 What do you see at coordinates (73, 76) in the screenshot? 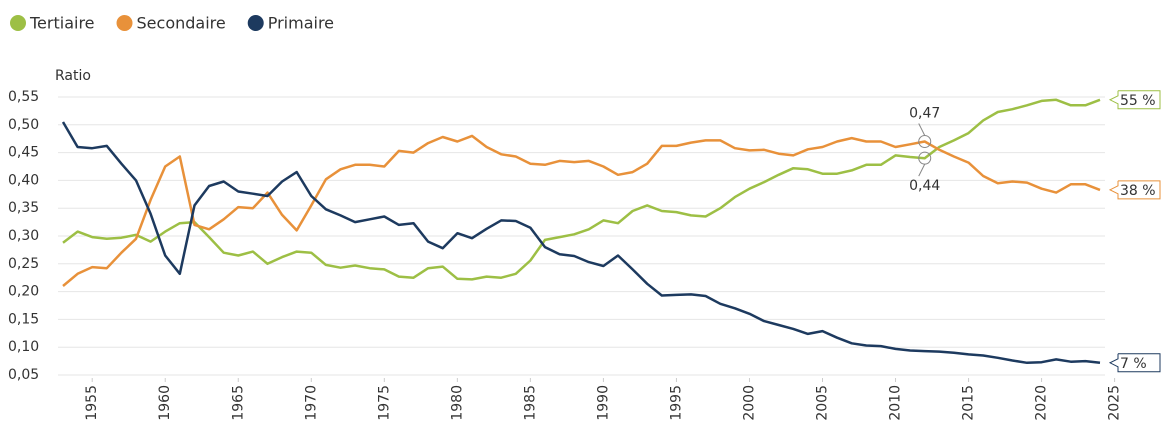
I see `y-axis-label: Ratio` at bounding box center [73, 76].